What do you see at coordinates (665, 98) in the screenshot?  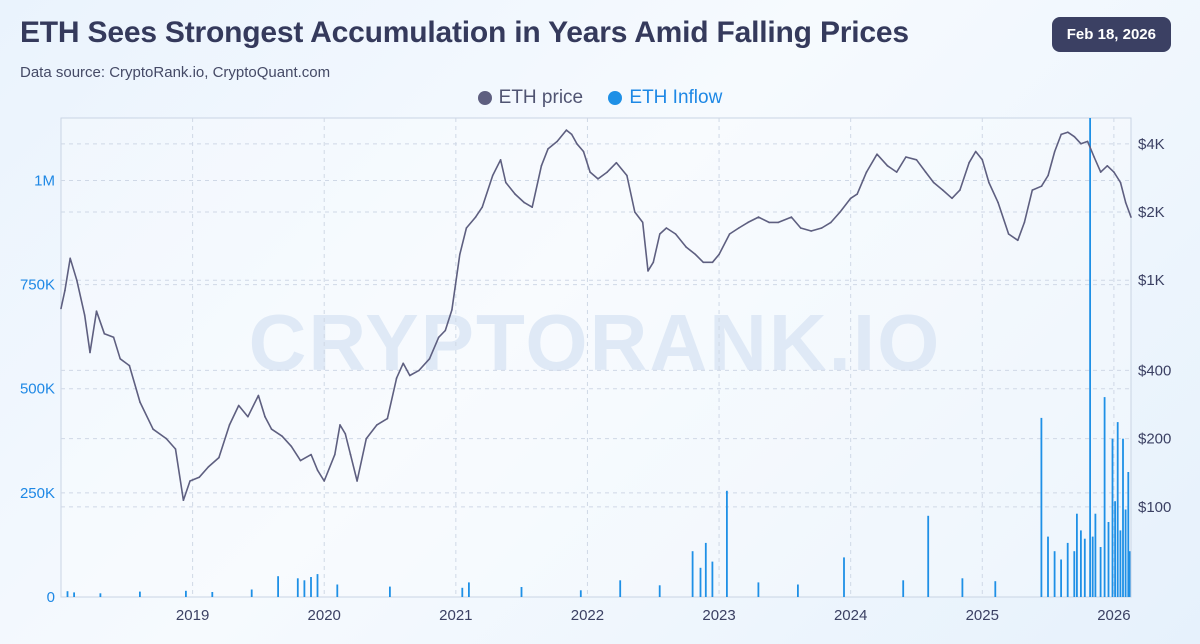 I see `legend-item-eth-inflow: ETH Inflow` at bounding box center [665, 98].